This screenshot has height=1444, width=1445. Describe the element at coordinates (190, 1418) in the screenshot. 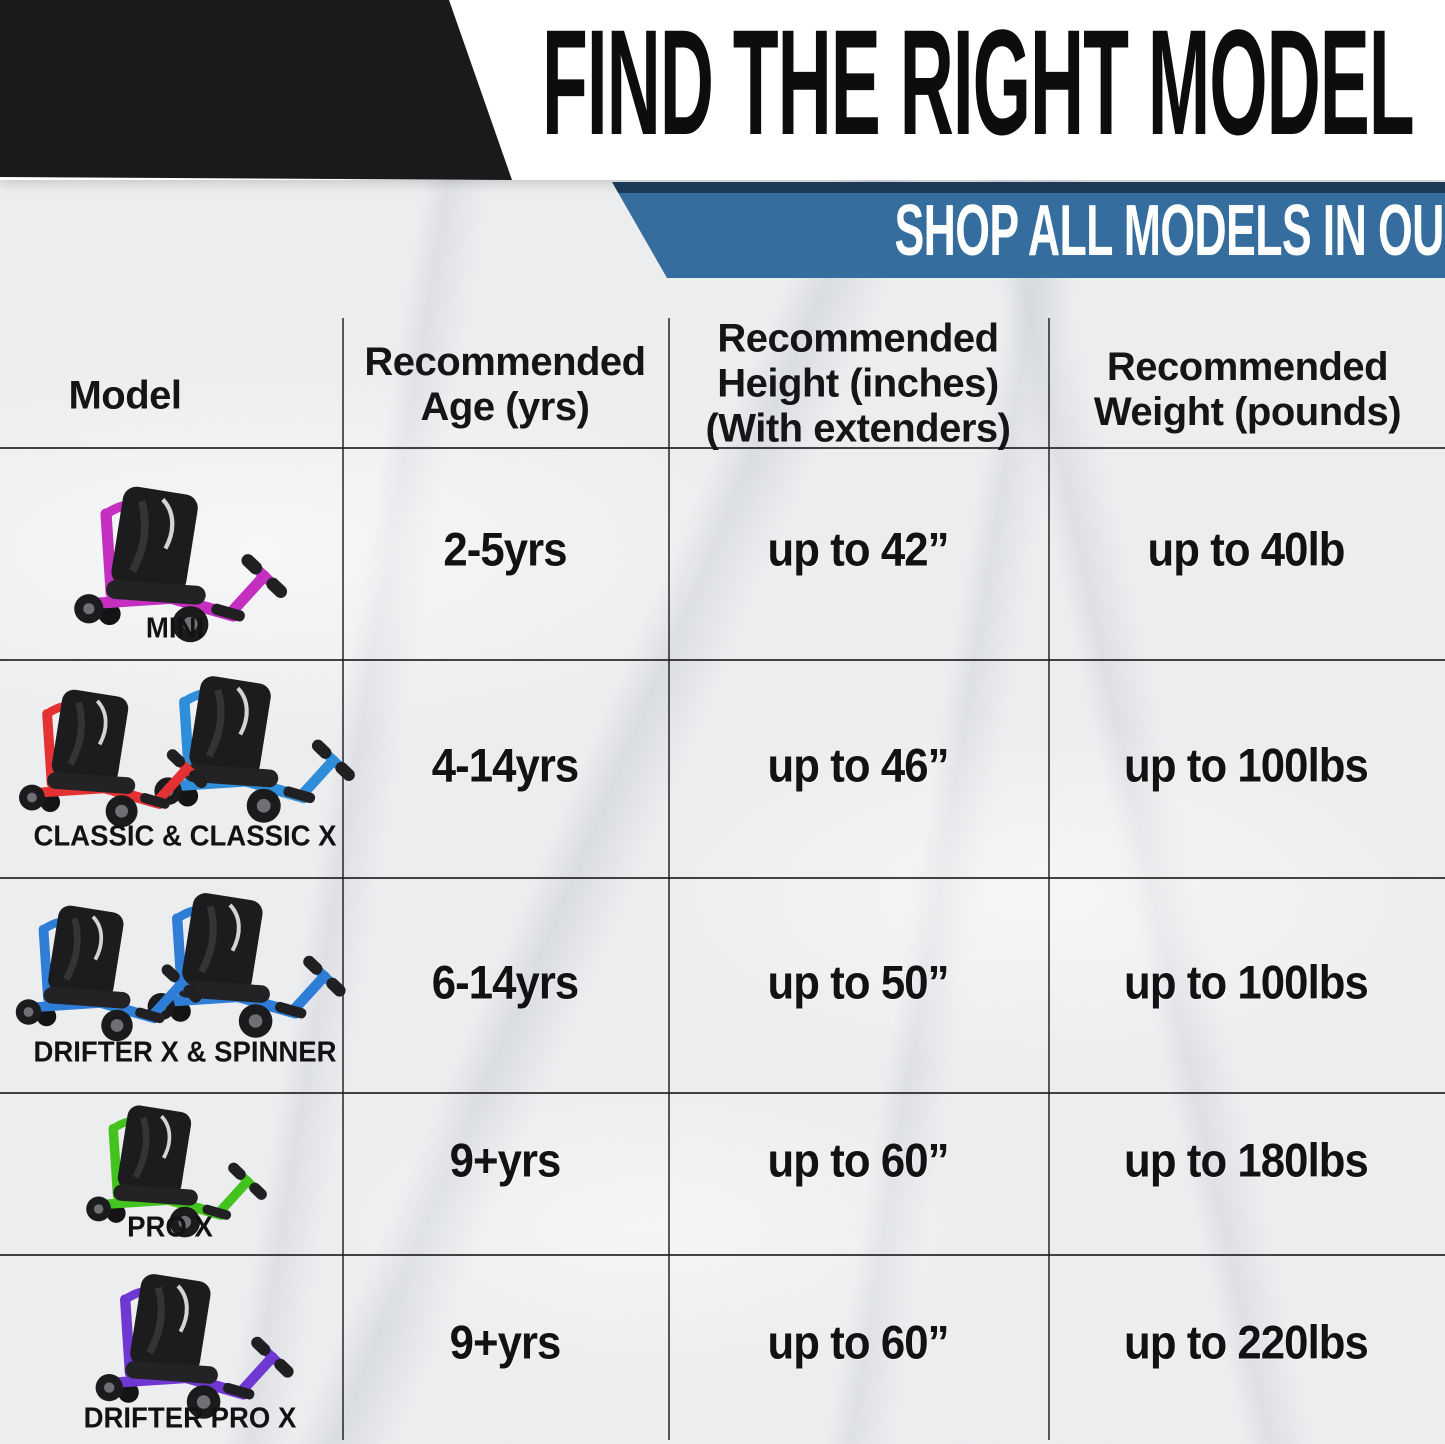

I see `model-name: DRIFTER PRO X` at that location.